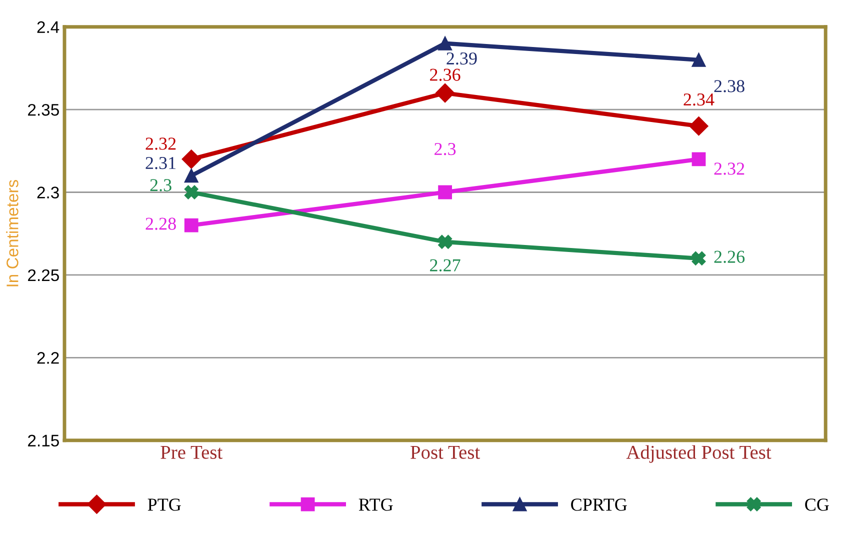  I want to click on data-label: 2.34, so click(699, 99).